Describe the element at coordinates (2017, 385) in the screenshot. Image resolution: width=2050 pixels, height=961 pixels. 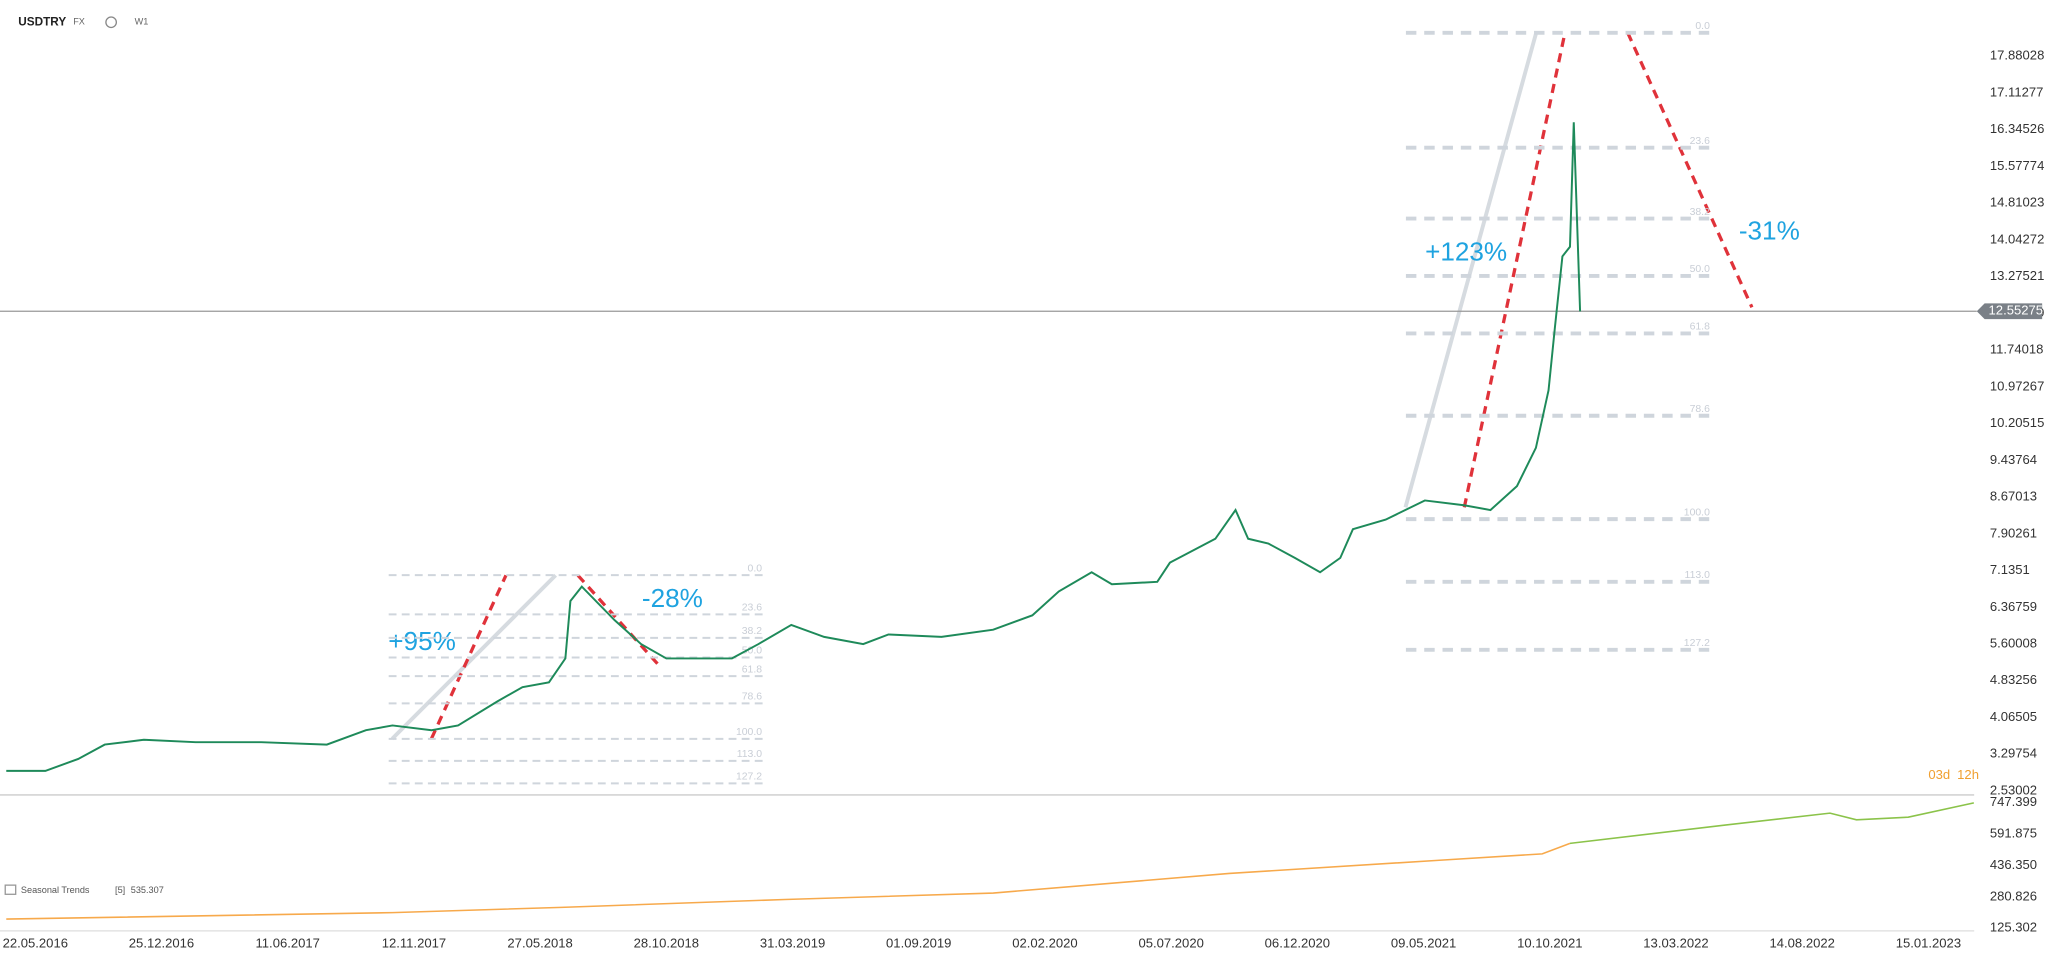
I see `y-tick-label: 10.97267` at that location.